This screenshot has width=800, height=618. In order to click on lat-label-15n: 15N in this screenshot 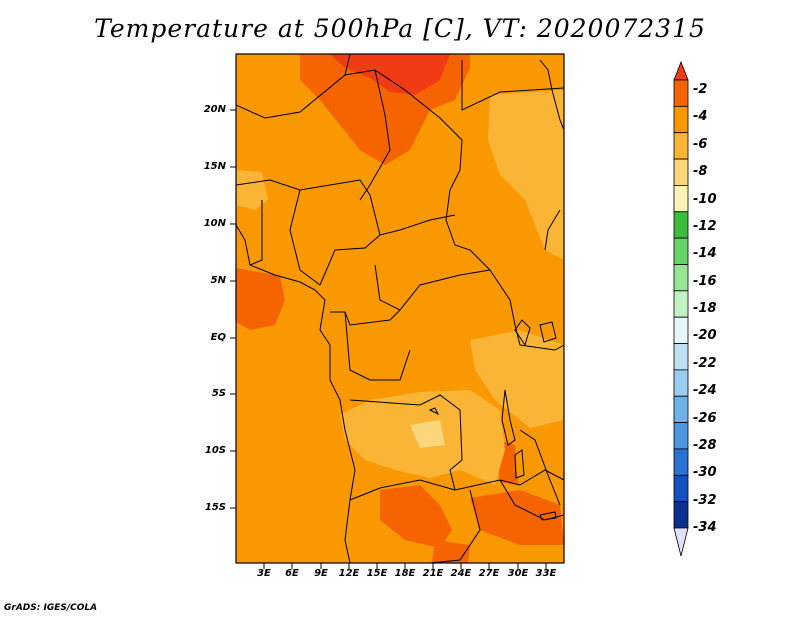, I will do `click(214, 166)`.